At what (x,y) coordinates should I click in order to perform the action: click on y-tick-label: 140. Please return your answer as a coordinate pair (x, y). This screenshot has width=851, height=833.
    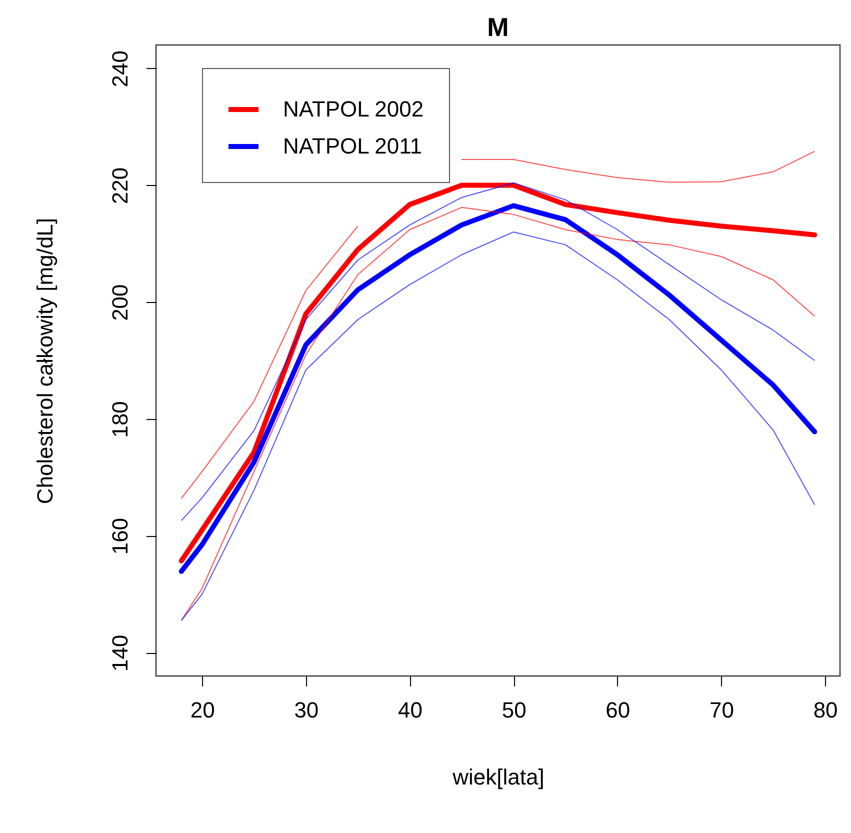
    Looking at the image, I should click on (120, 653).